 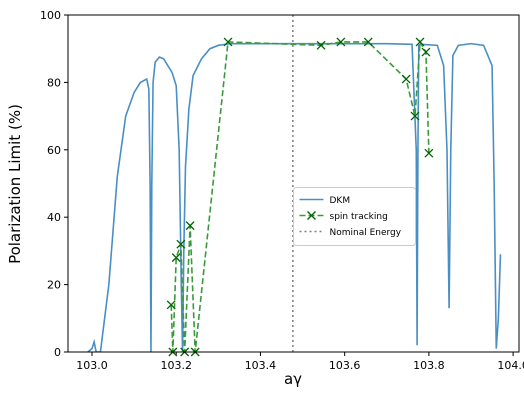 What do you see at coordinates (92, 365) in the screenshot?
I see `x-tick-label: 103.0` at bounding box center [92, 365].